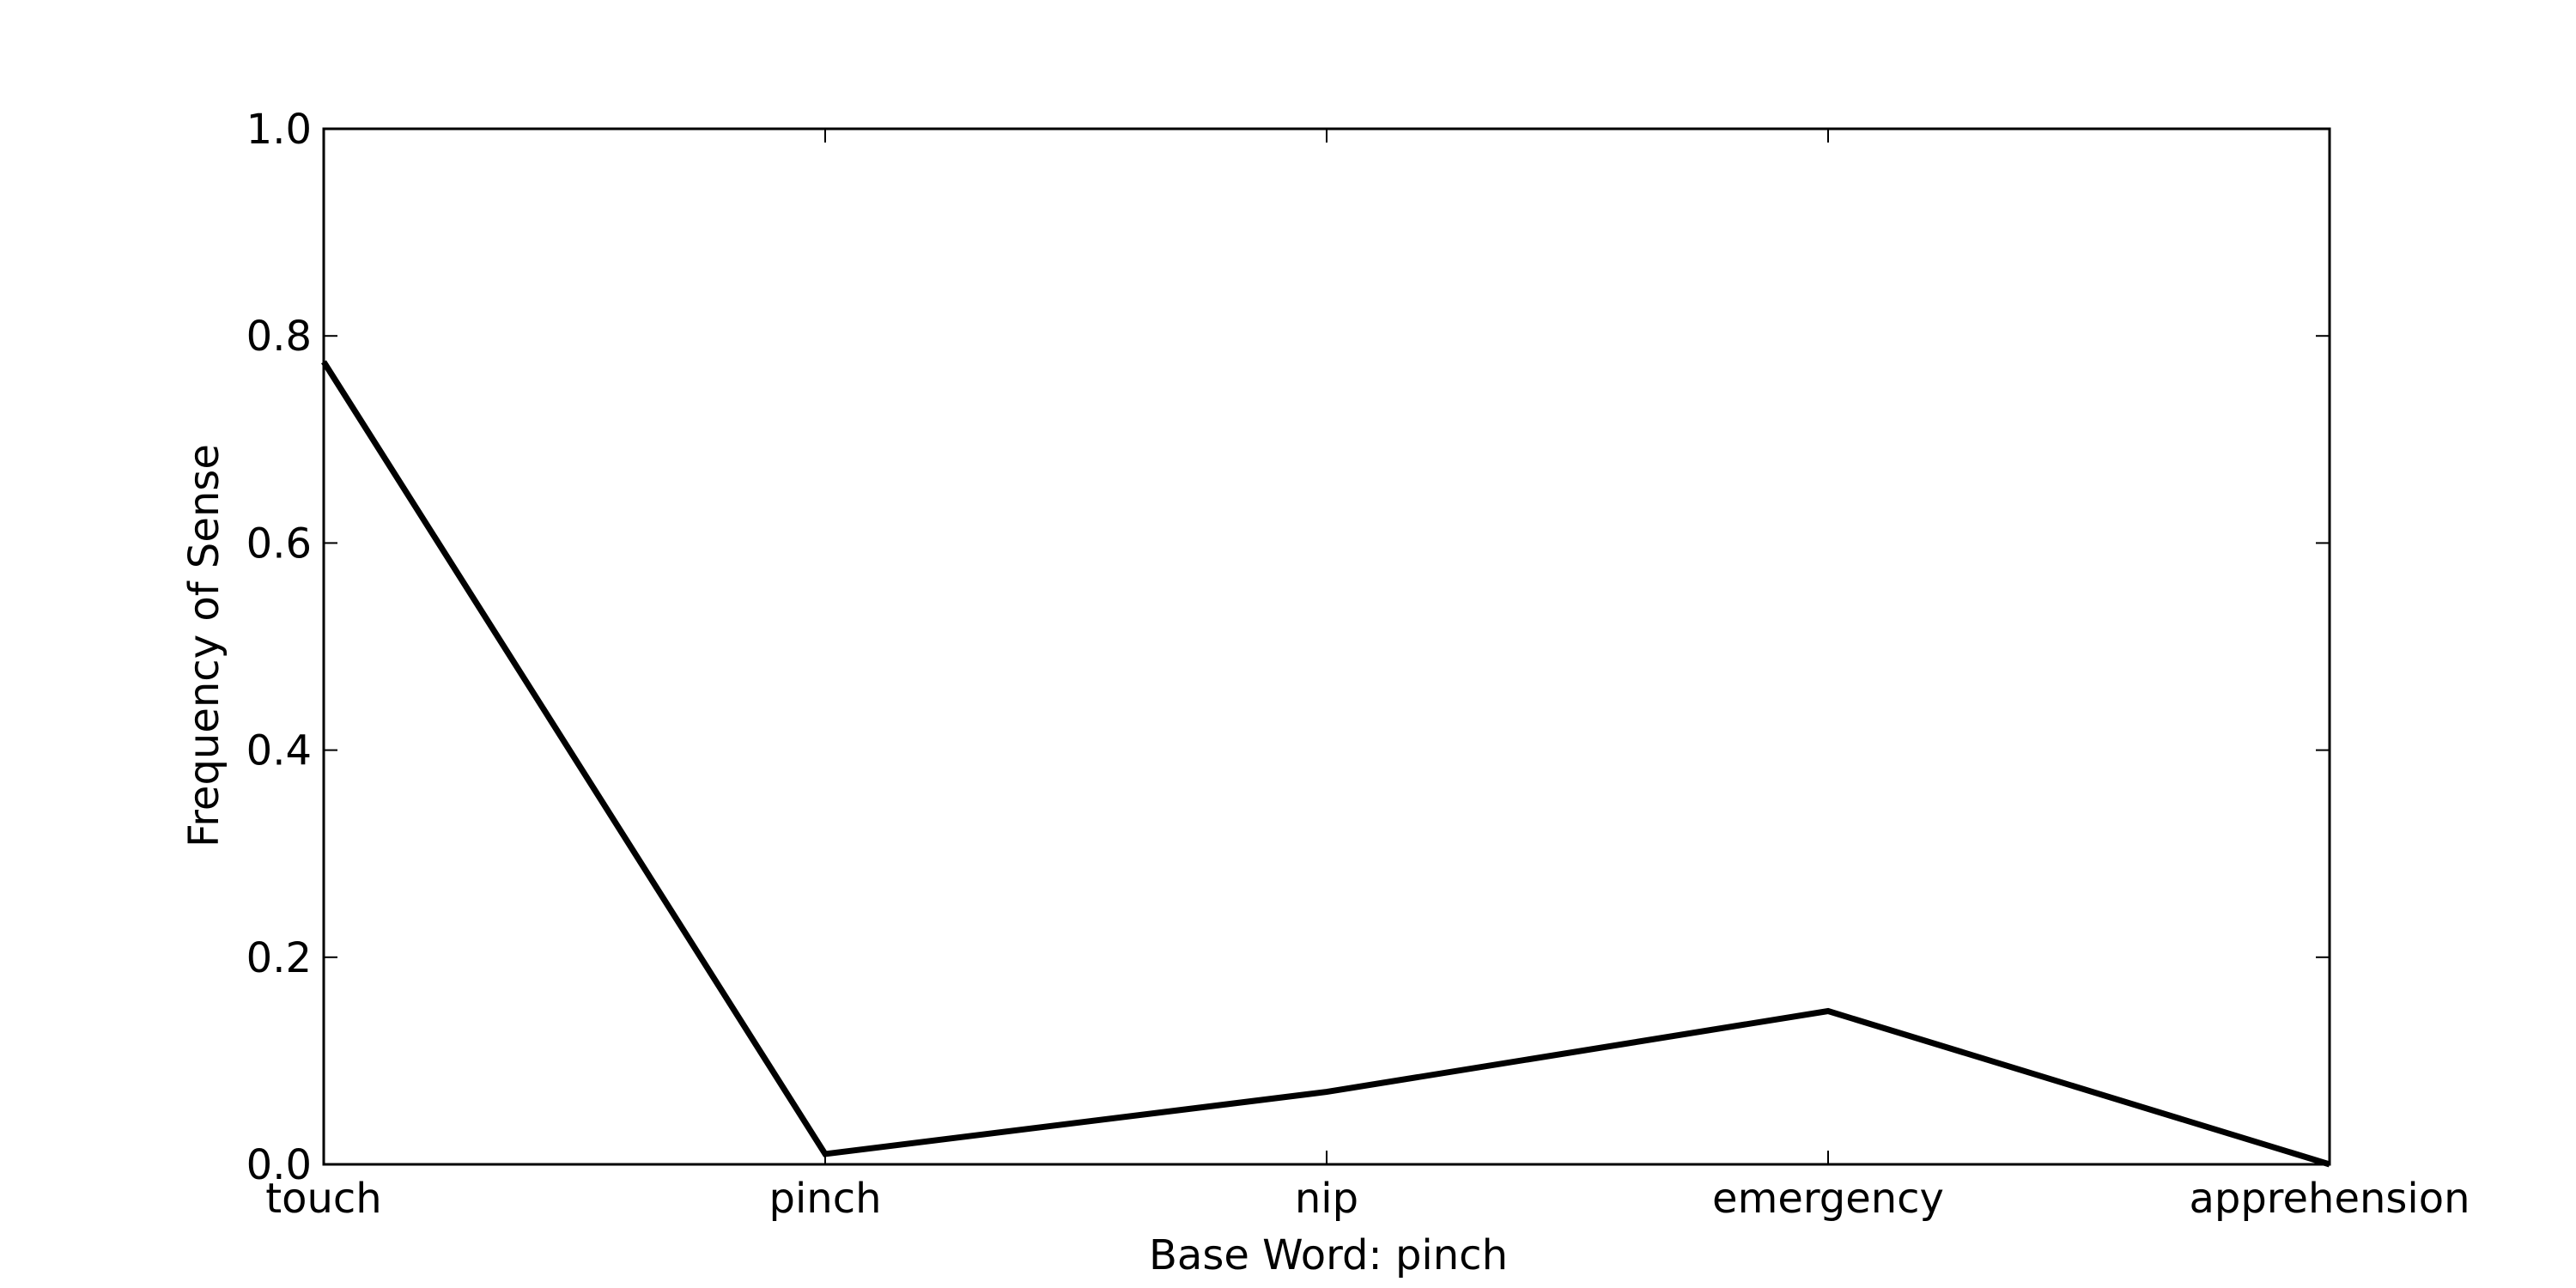 Image resolution: width=2576 pixels, height=1288 pixels. What do you see at coordinates (1327, 1199) in the screenshot?
I see `x-tick-label: nip` at bounding box center [1327, 1199].